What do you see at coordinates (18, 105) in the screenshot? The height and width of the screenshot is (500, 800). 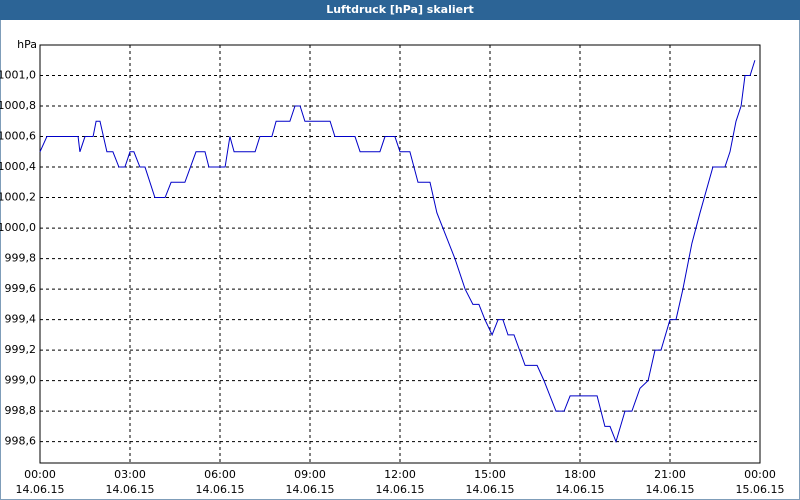 I see `y-tick-label: 1000,8` at bounding box center [18, 105].